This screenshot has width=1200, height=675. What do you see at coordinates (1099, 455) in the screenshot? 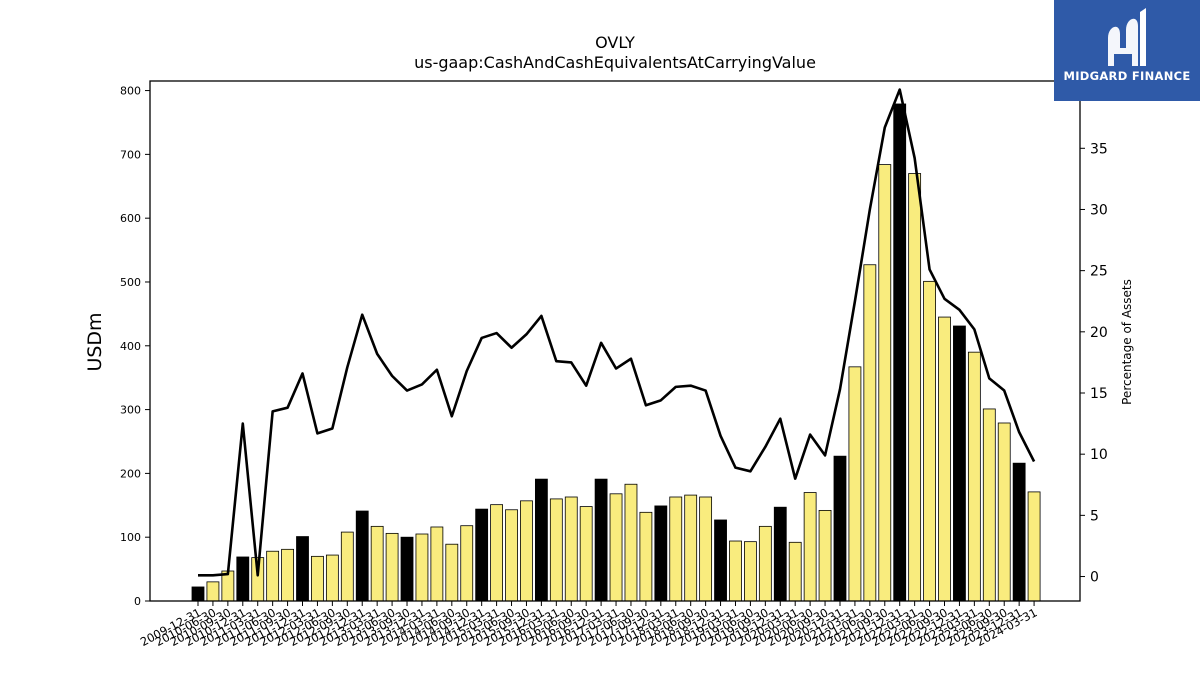
I see `y2-tick-label: 10` at bounding box center [1099, 455].